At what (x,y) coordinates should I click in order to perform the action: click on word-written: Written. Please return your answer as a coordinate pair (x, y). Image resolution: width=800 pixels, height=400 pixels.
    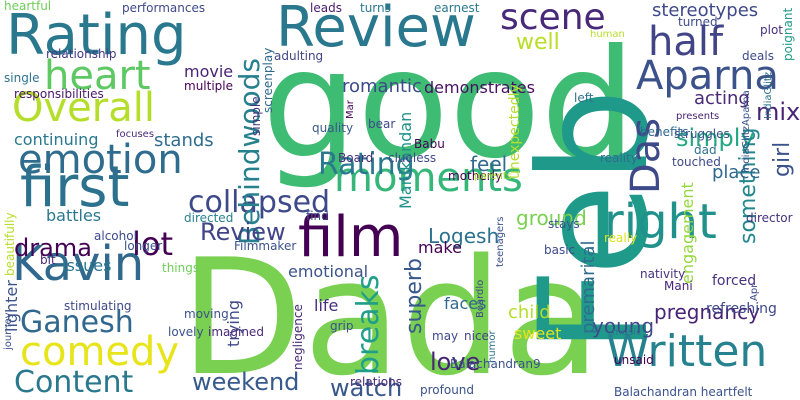
    Looking at the image, I should click on (687, 351).